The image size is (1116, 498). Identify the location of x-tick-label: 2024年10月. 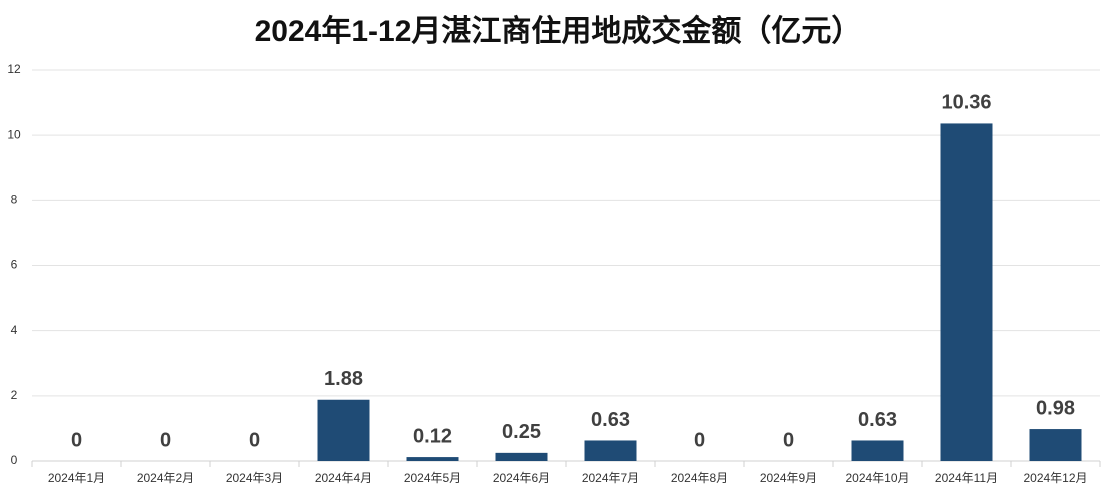
(877, 478).